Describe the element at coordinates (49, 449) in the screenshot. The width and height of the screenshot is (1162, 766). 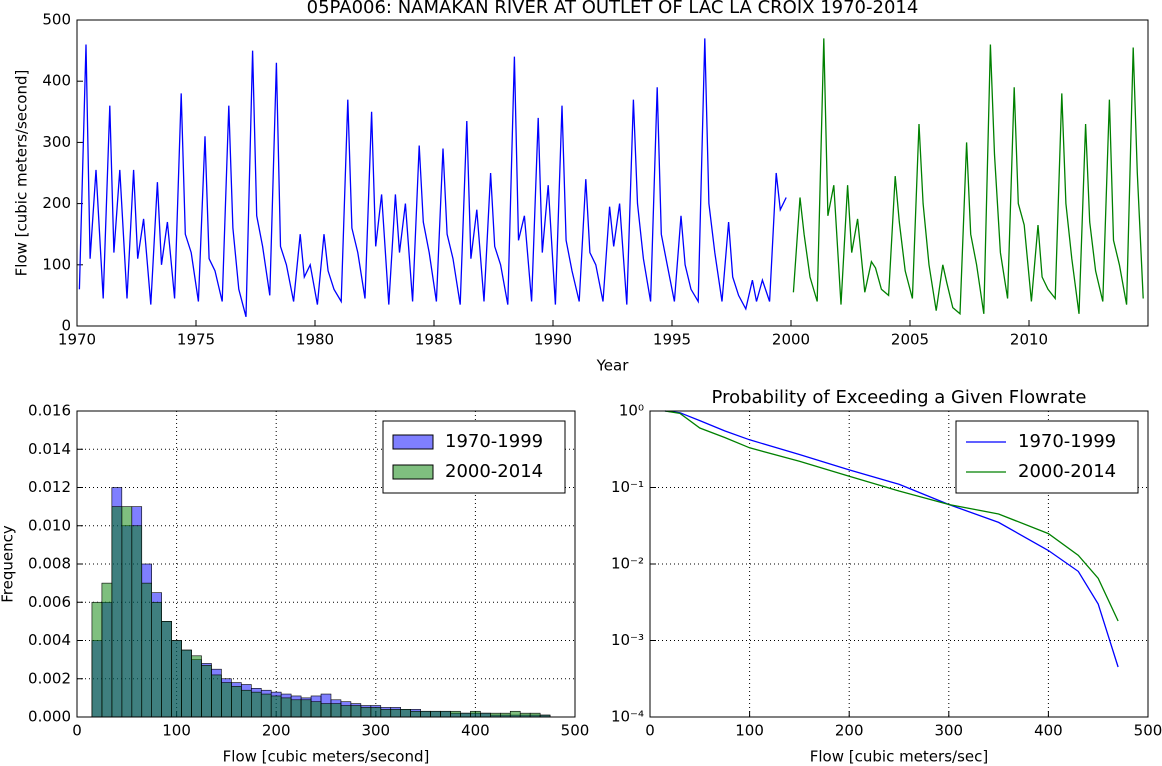
I see `y-tick-label: 0.014` at that location.